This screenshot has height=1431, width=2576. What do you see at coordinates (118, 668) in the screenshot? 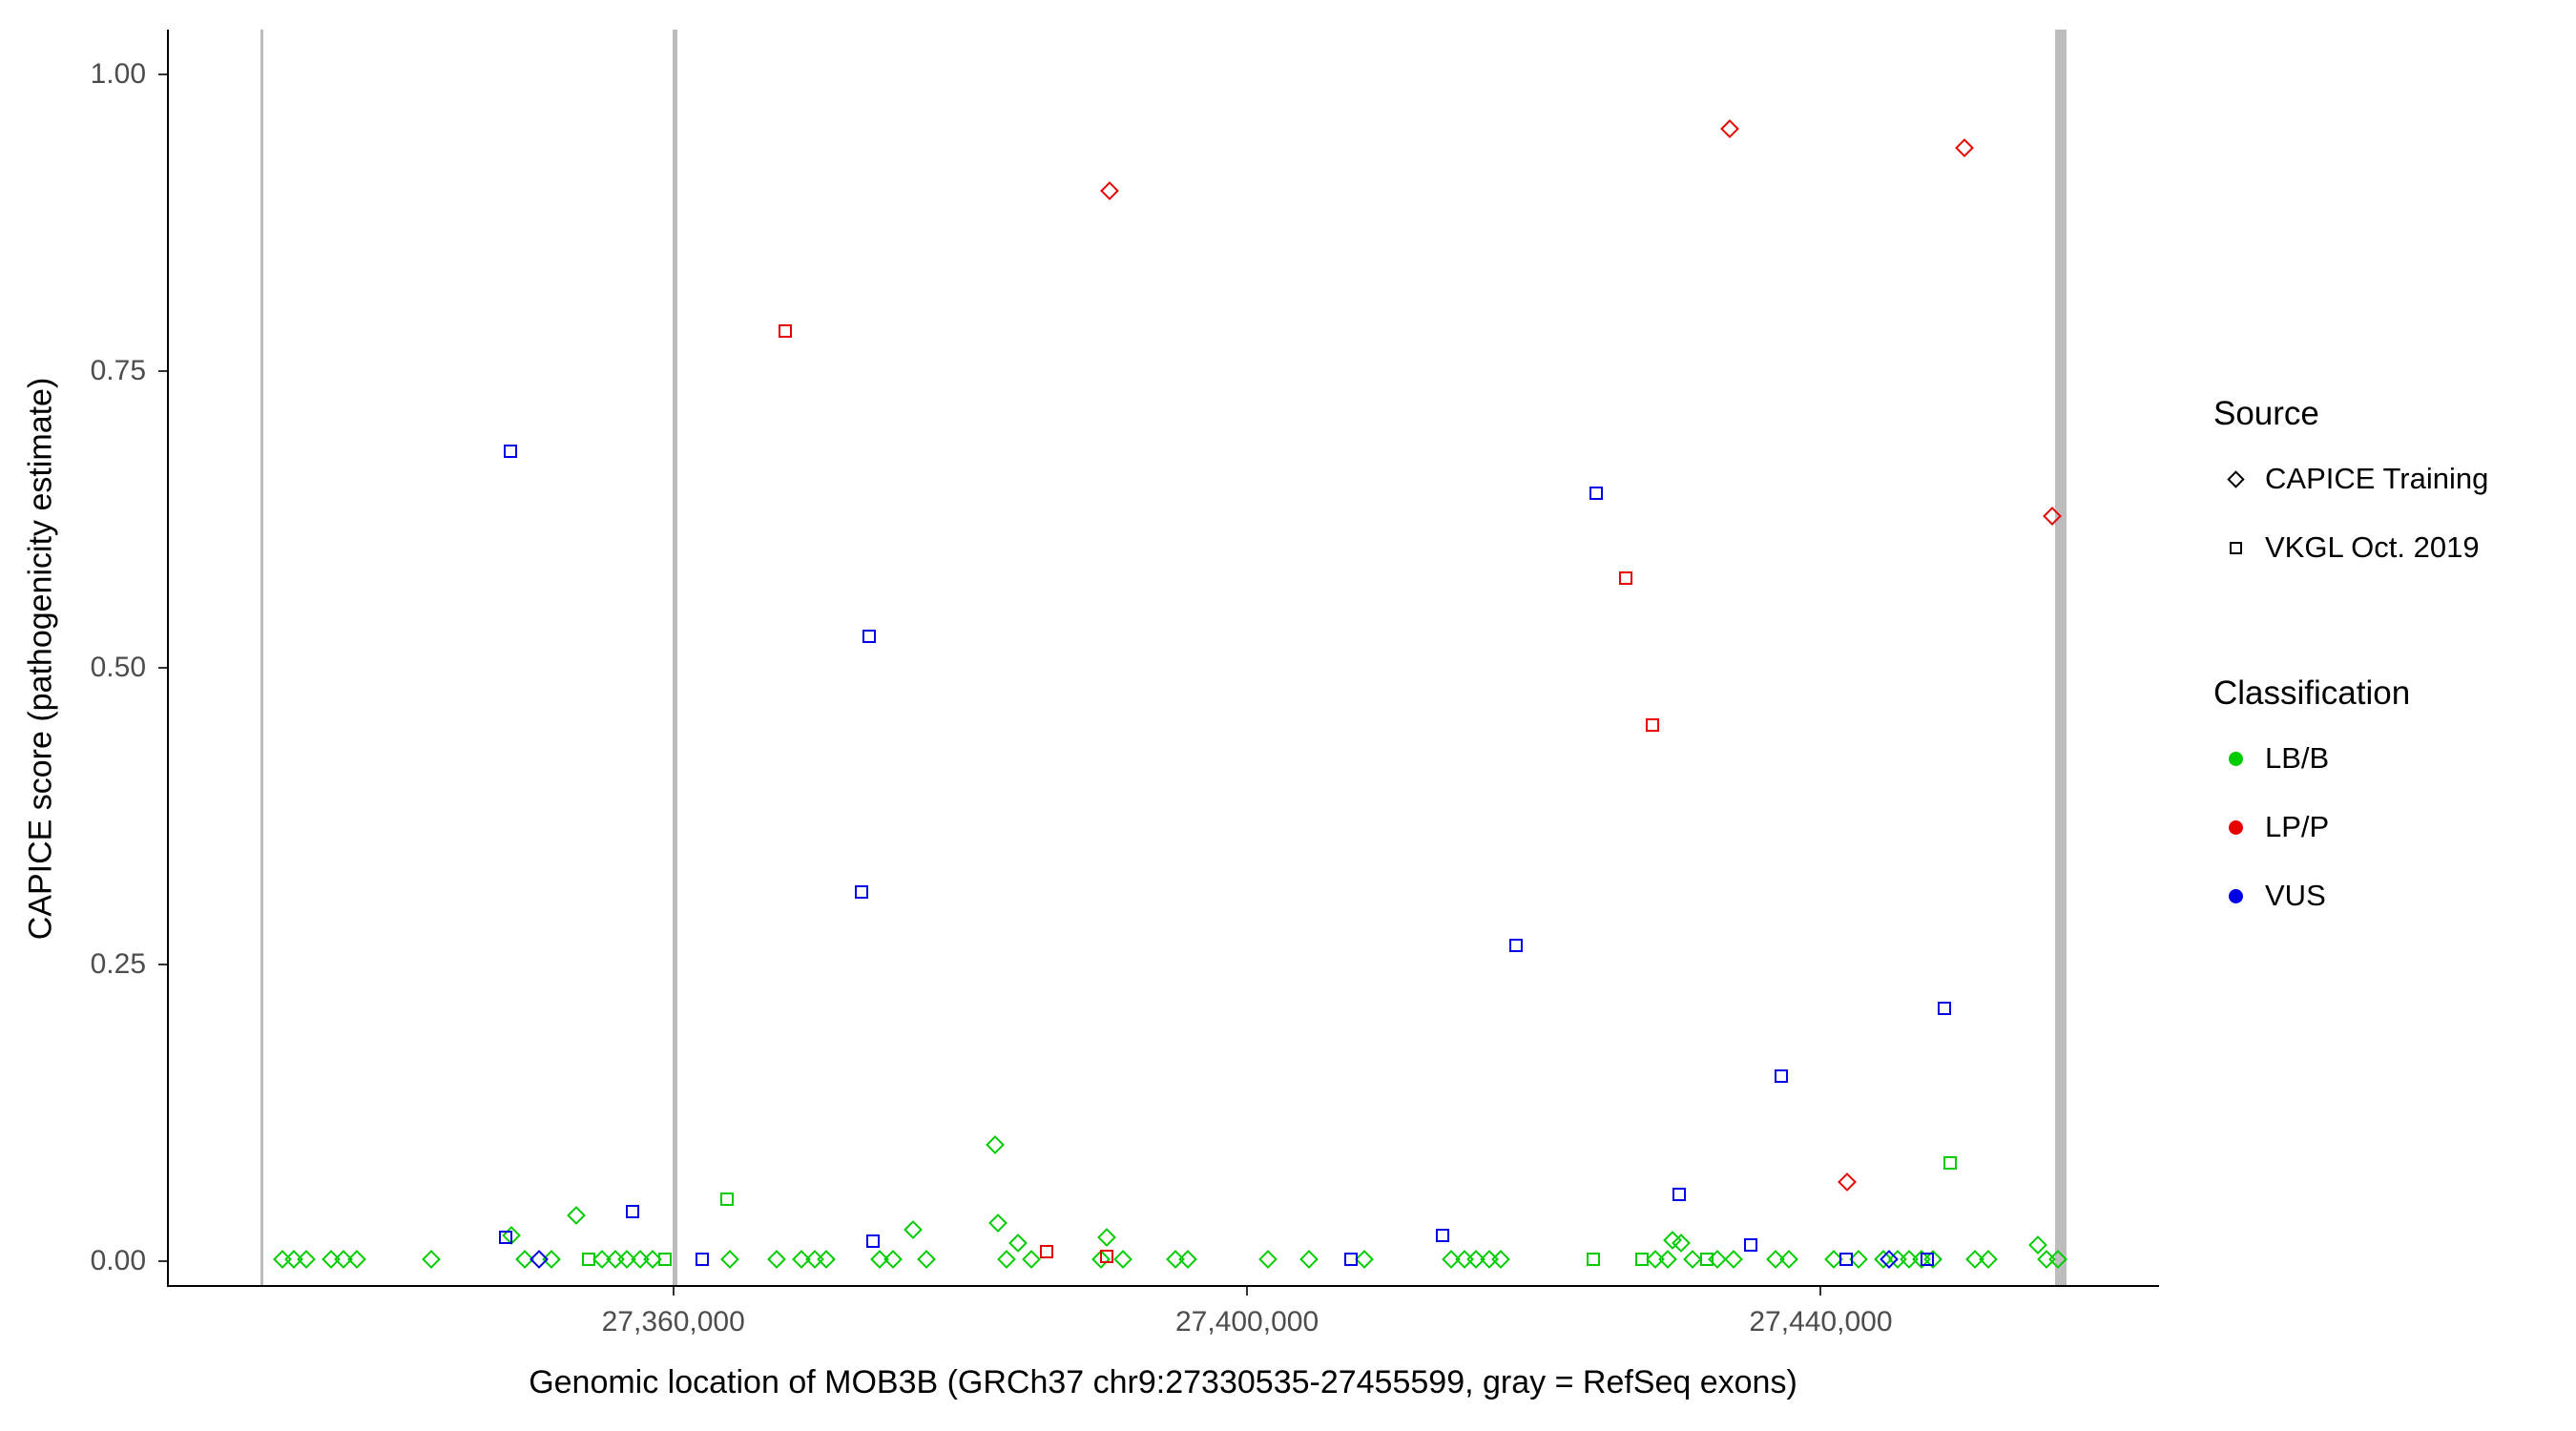
I see `y-tick-label: 0.50` at bounding box center [118, 668].